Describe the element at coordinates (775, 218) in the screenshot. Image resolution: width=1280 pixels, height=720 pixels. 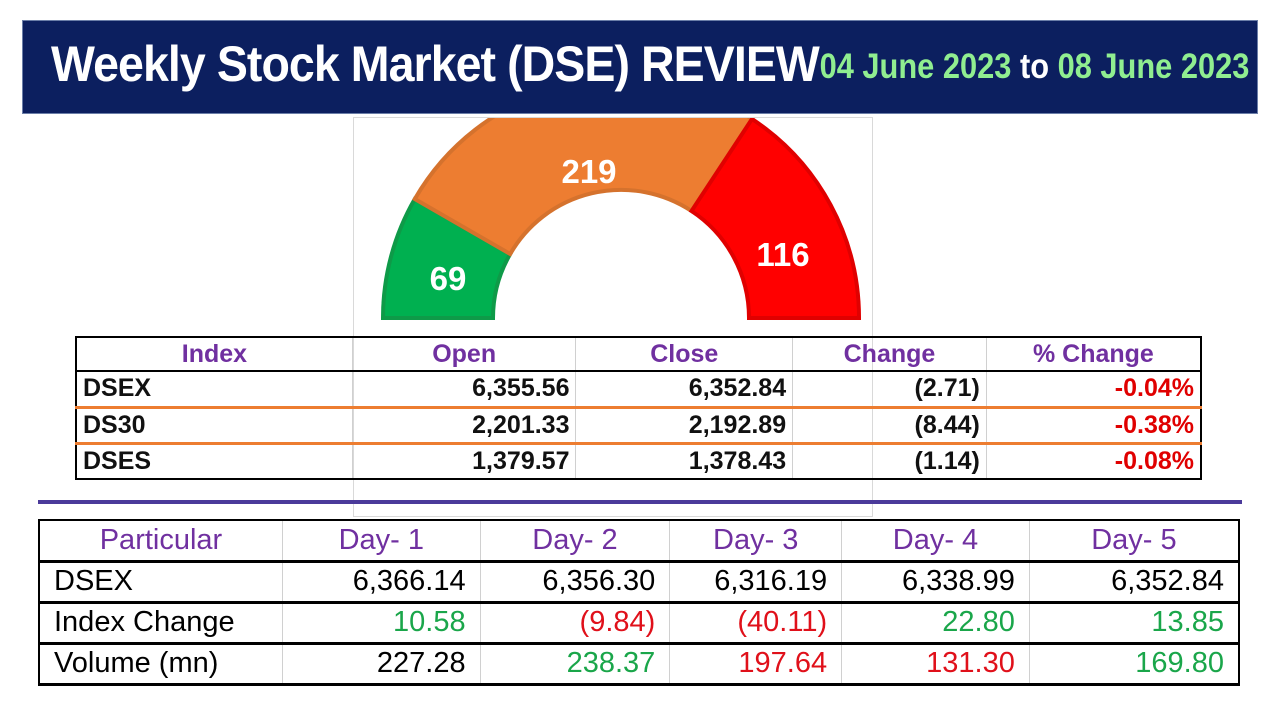
I see `gauge-segment-declined` at that location.